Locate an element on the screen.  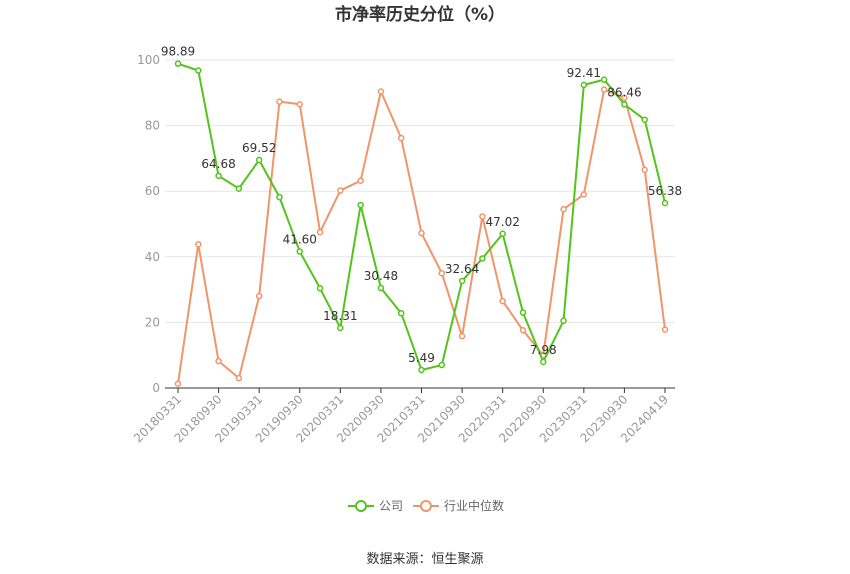
legend-label: 行业中位数 is located at coordinates (474, 505).